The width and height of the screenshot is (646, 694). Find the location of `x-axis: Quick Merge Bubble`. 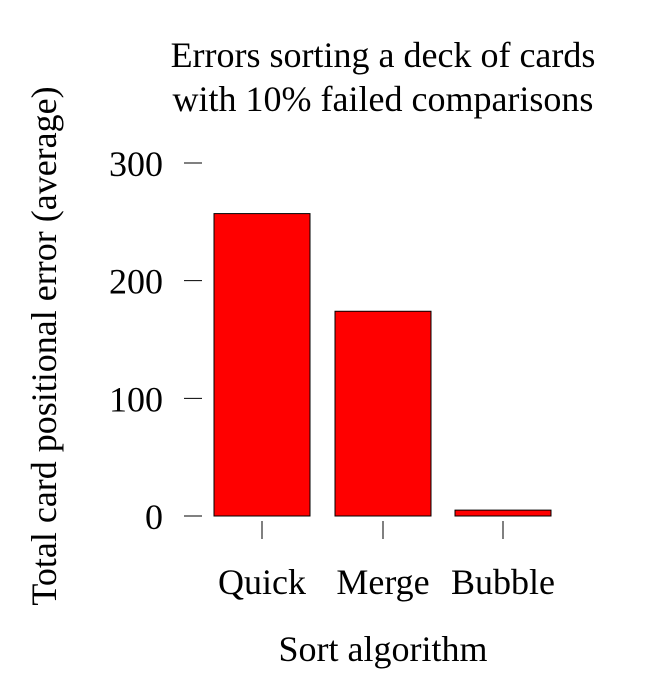

x-axis: Quick Merge Bubble is located at coordinates (386, 561).